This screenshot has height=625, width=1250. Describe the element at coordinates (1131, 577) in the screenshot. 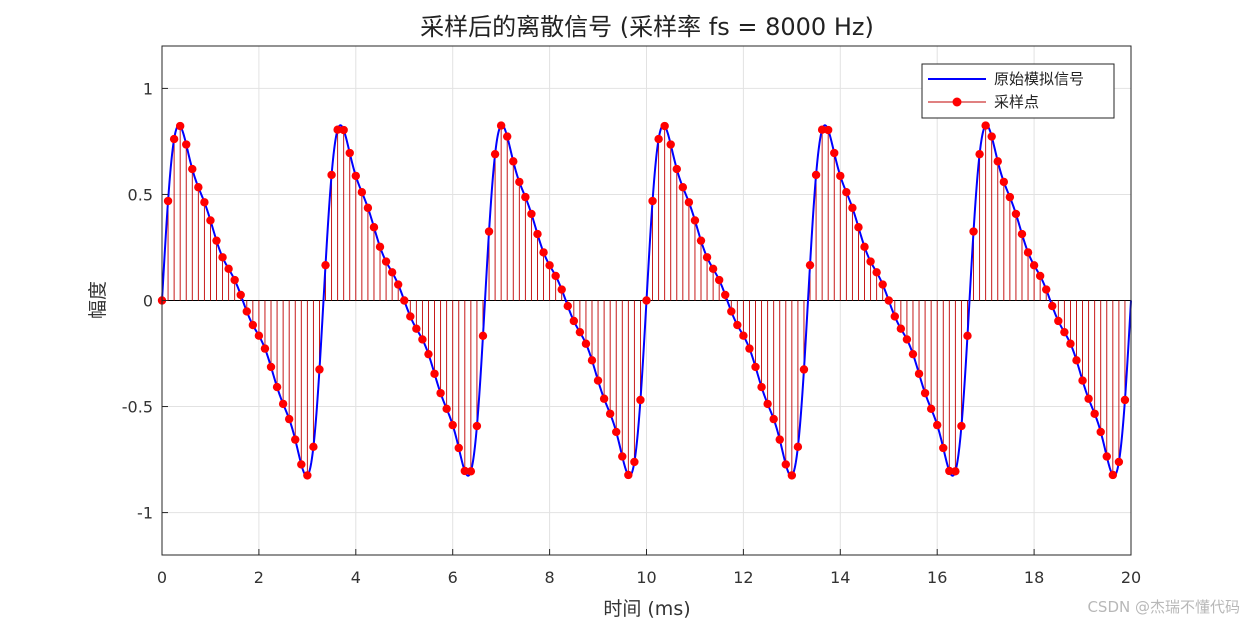

I see `x-tick-label: 20` at that location.